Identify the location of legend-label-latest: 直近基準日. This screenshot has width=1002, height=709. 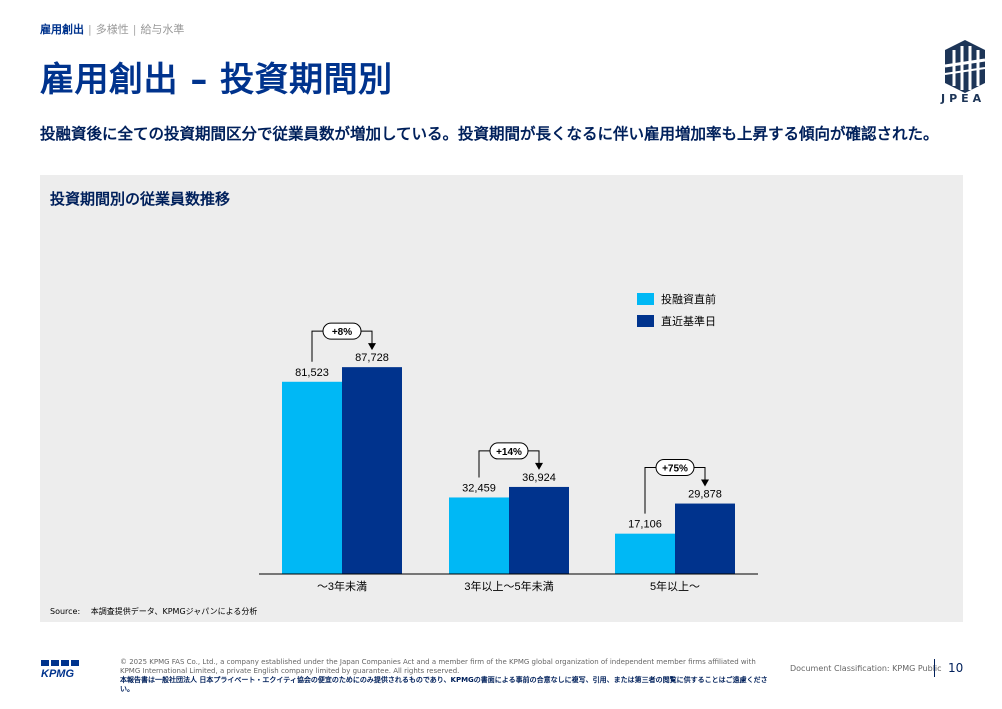
(688, 321).